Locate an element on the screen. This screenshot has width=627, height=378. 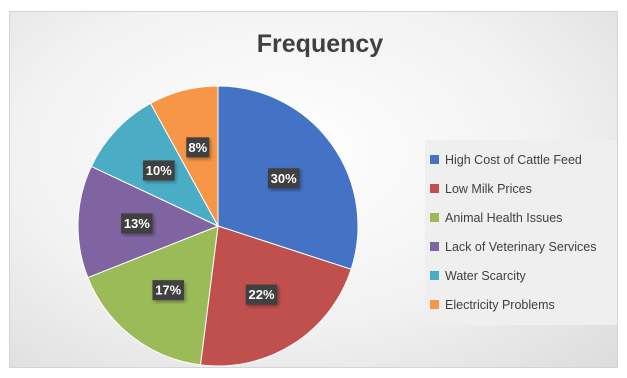
legend-item: High Cost of Cattle Feed is located at coordinates (521, 159).